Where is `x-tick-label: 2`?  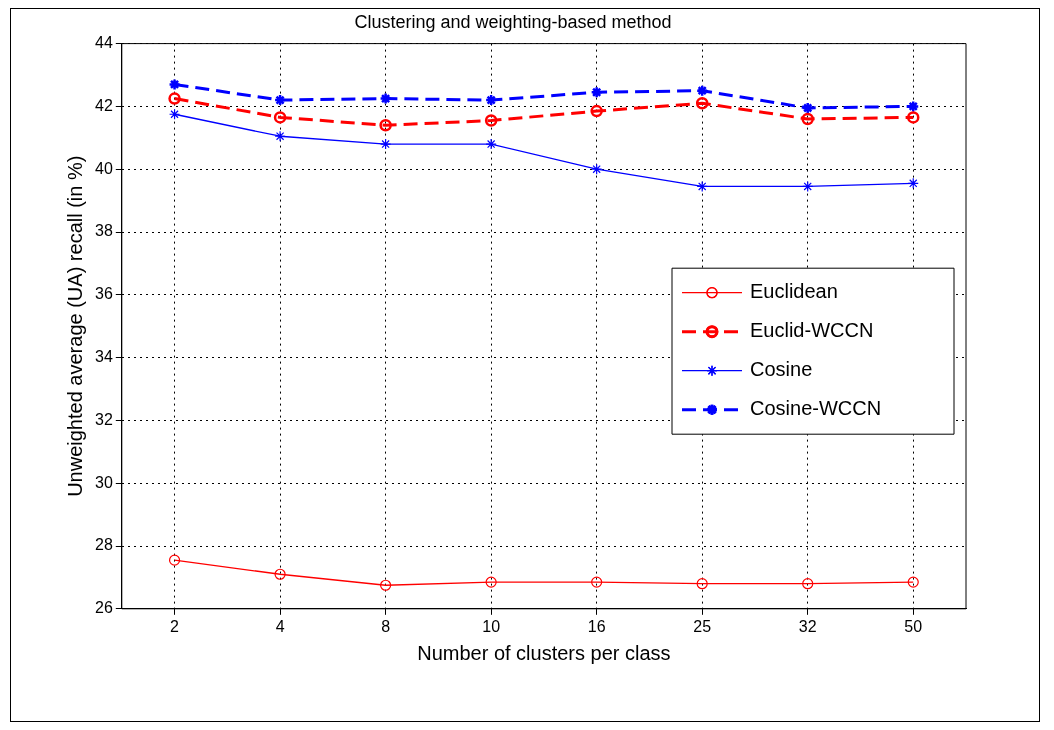
x-tick-label: 2 is located at coordinates (175, 626).